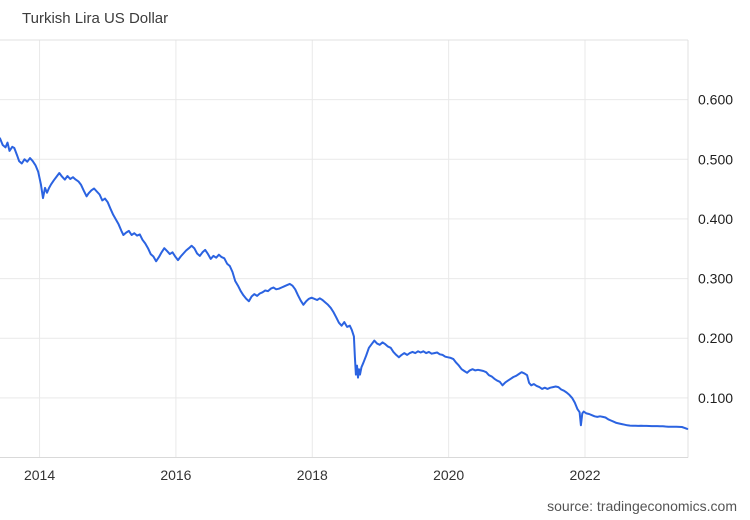  What do you see at coordinates (312, 475) in the screenshot?
I see `x-tick-label: 2018` at bounding box center [312, 475].